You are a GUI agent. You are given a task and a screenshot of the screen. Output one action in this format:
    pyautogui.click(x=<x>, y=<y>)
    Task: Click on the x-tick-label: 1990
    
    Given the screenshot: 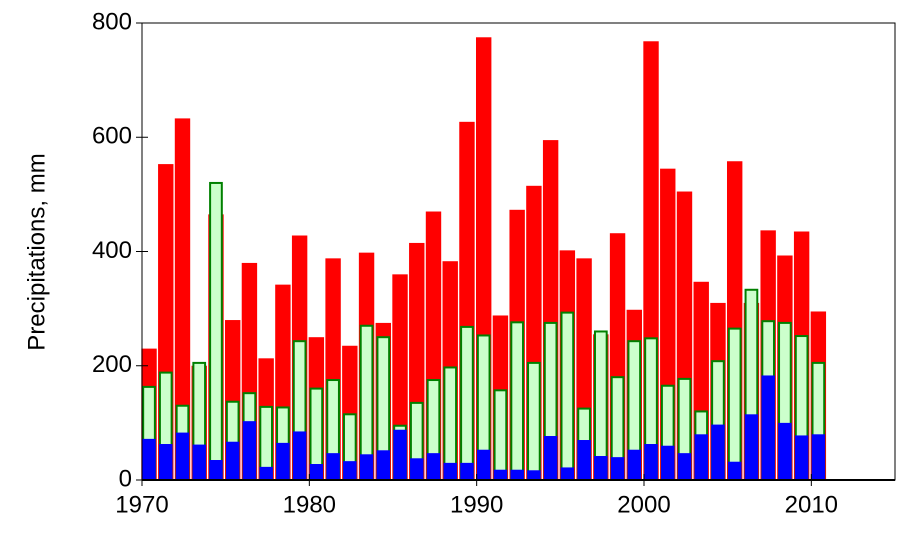 What is the action you would take?
    pyautogui.click(x=476, y=504)
    